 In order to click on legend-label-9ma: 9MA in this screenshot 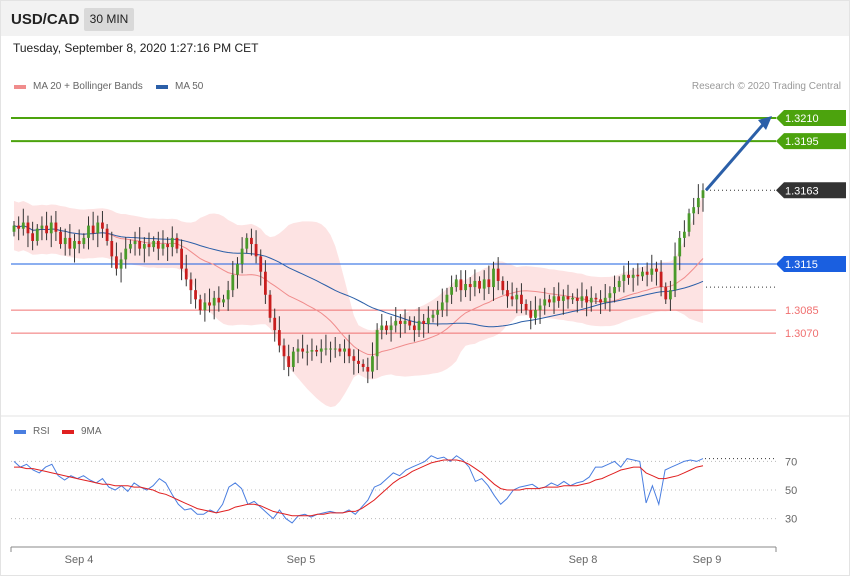, I will do `click(91, 431)`.